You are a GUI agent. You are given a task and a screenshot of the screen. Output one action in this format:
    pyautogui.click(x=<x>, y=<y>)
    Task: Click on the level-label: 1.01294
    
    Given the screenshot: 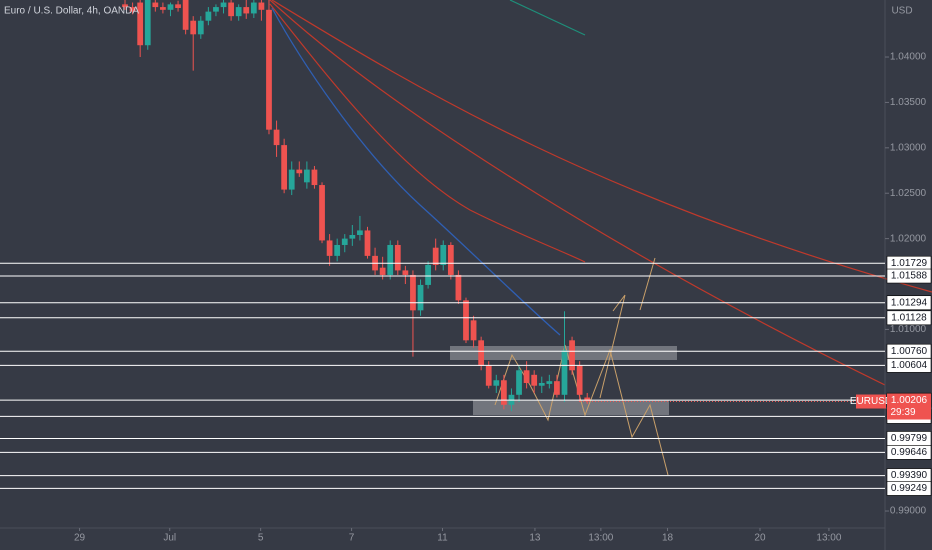 What is the action you would take?
    pyautogui.click(x=909, y=302)
    